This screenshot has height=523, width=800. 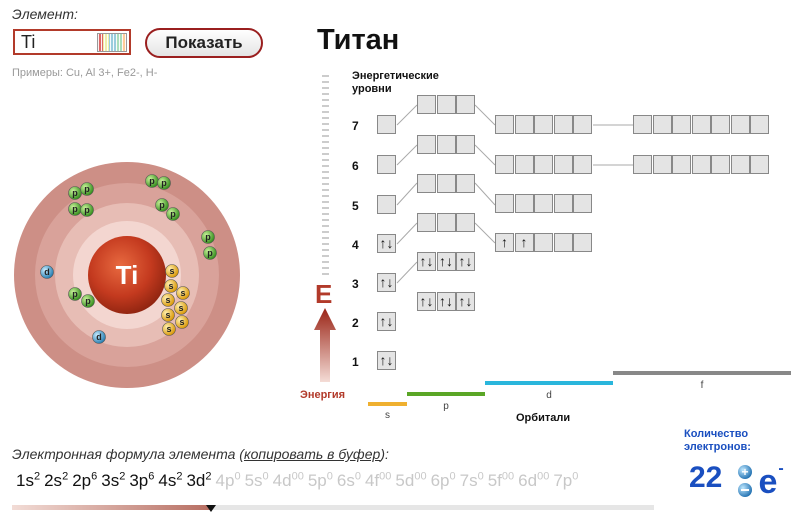 I want to click on examples-hint: Примеры: Cu, Al 3+, Fe2-, H-, so click(x=85, y=73).